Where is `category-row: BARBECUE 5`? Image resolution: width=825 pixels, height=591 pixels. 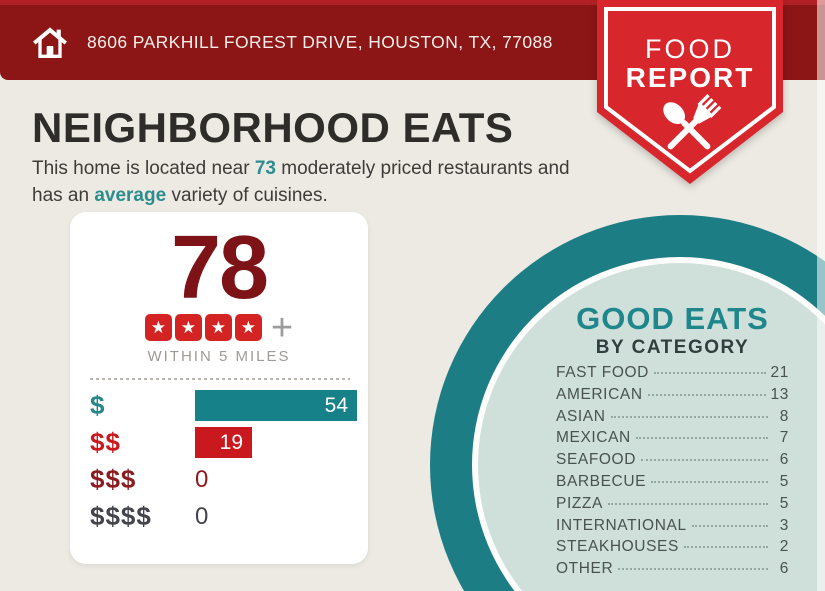 category-row: BARBECUE 5 is located at coordinates (672, 484).